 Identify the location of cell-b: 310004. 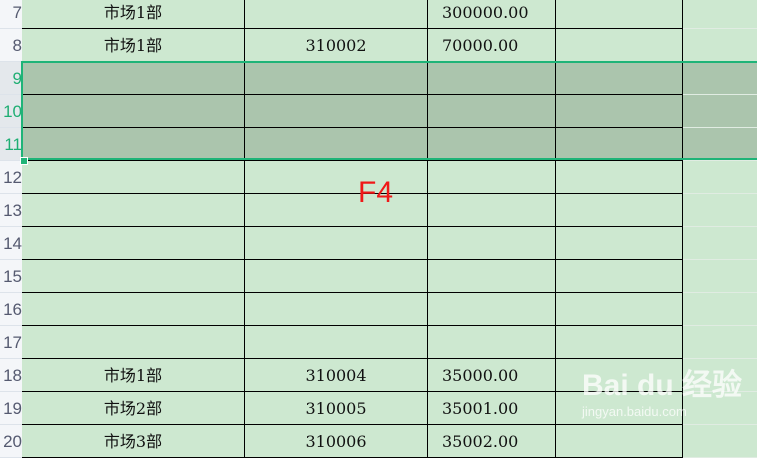
(336, 375).